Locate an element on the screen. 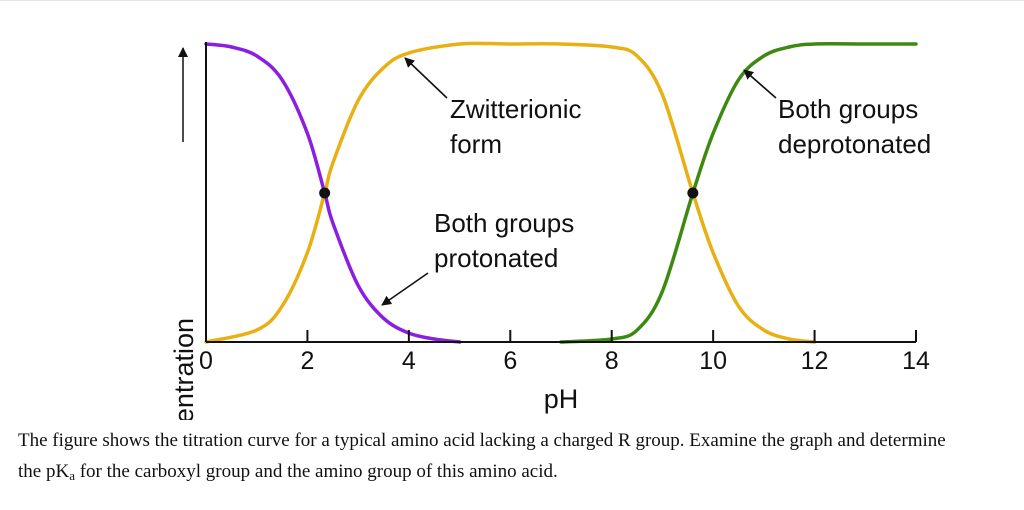 The image size is (1024, 510). annotation-zwitterionic-line1: Zwitterionic is located at coordinates (515, 109).